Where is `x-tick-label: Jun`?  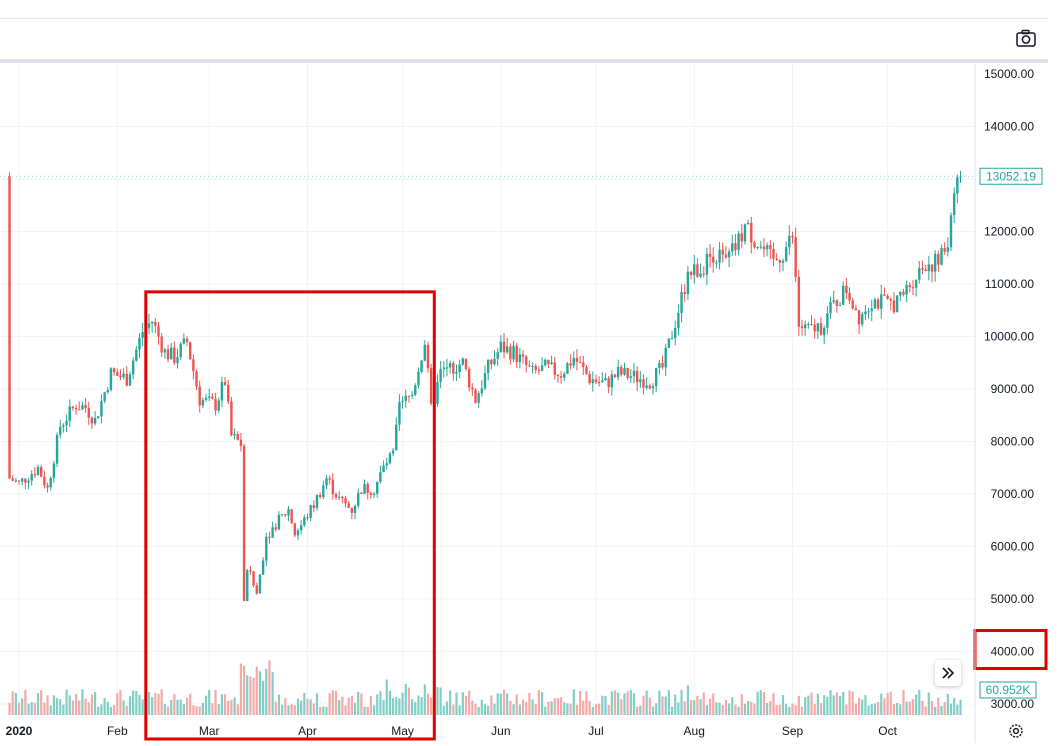
x-tick-label: Jun is located at coordinates (500, 731).